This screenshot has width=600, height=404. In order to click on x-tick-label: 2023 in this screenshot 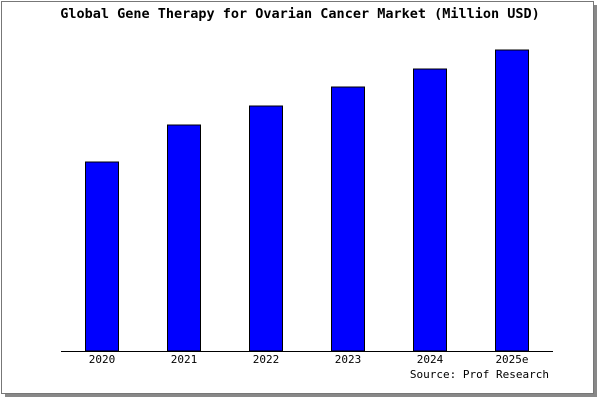, I will do `click(348, 359)`.